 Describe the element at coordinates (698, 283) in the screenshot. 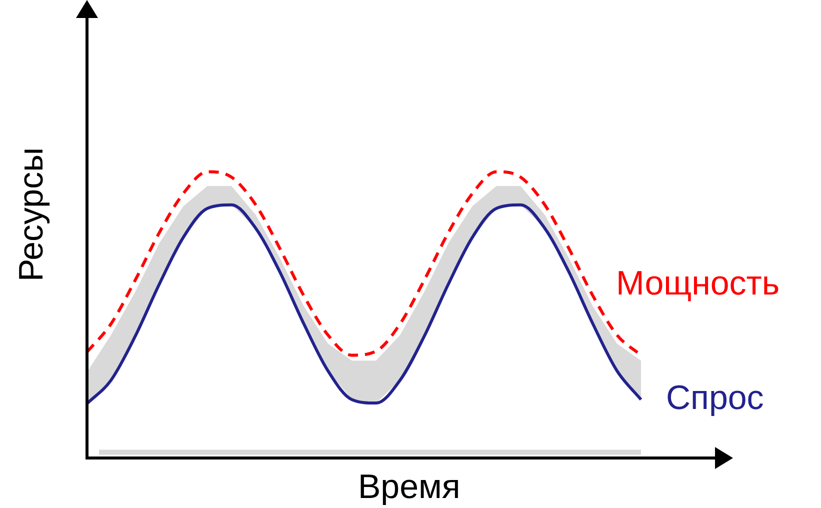

I see `series-label: Мощность` at that location.